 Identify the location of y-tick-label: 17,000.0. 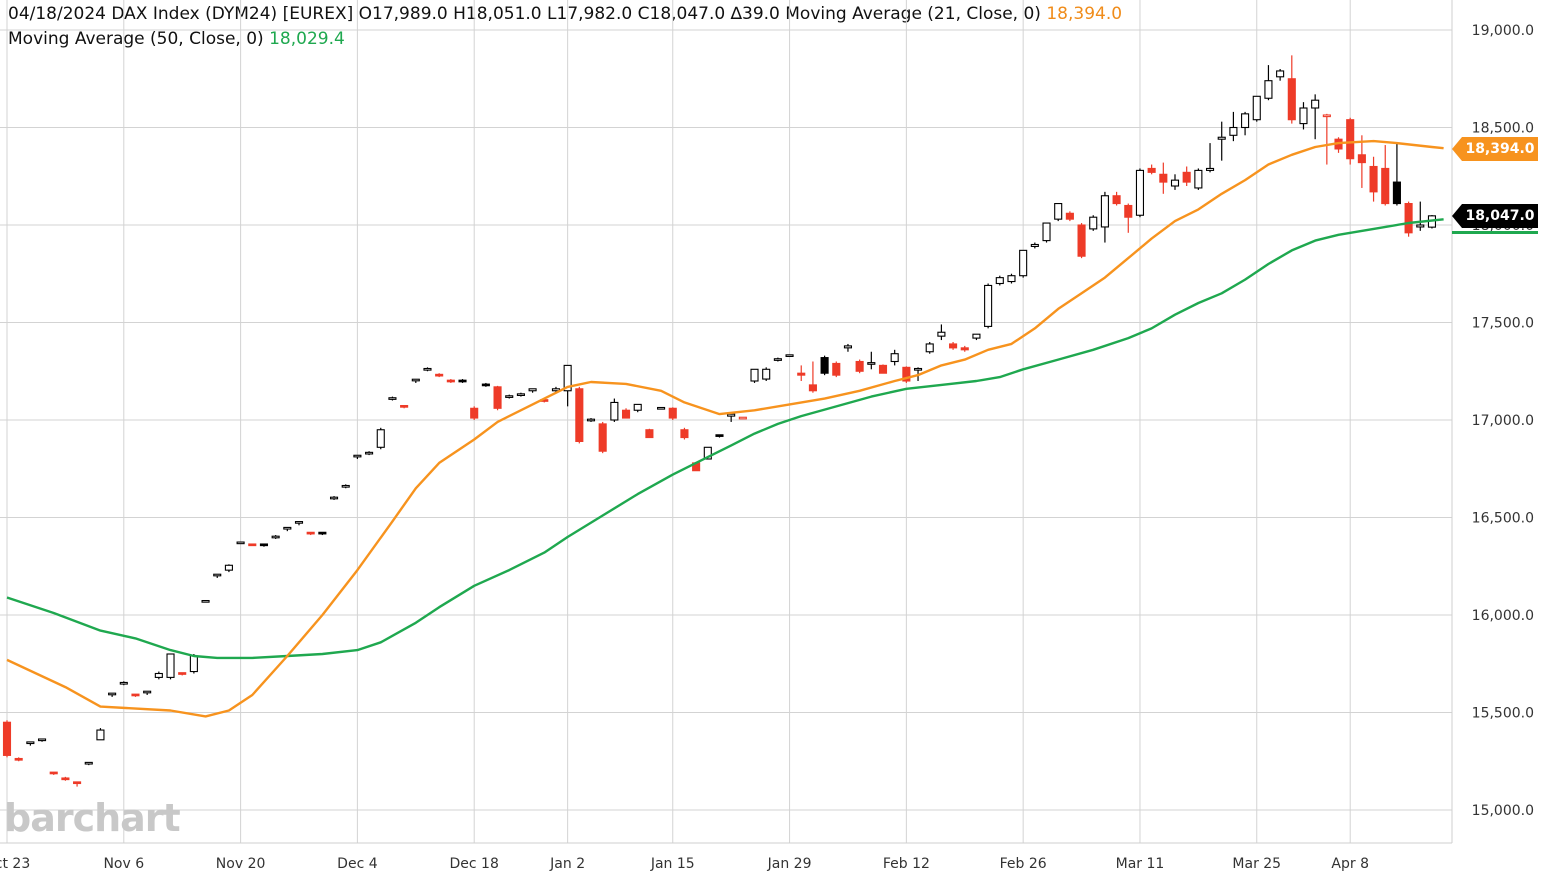
(1503, 421).